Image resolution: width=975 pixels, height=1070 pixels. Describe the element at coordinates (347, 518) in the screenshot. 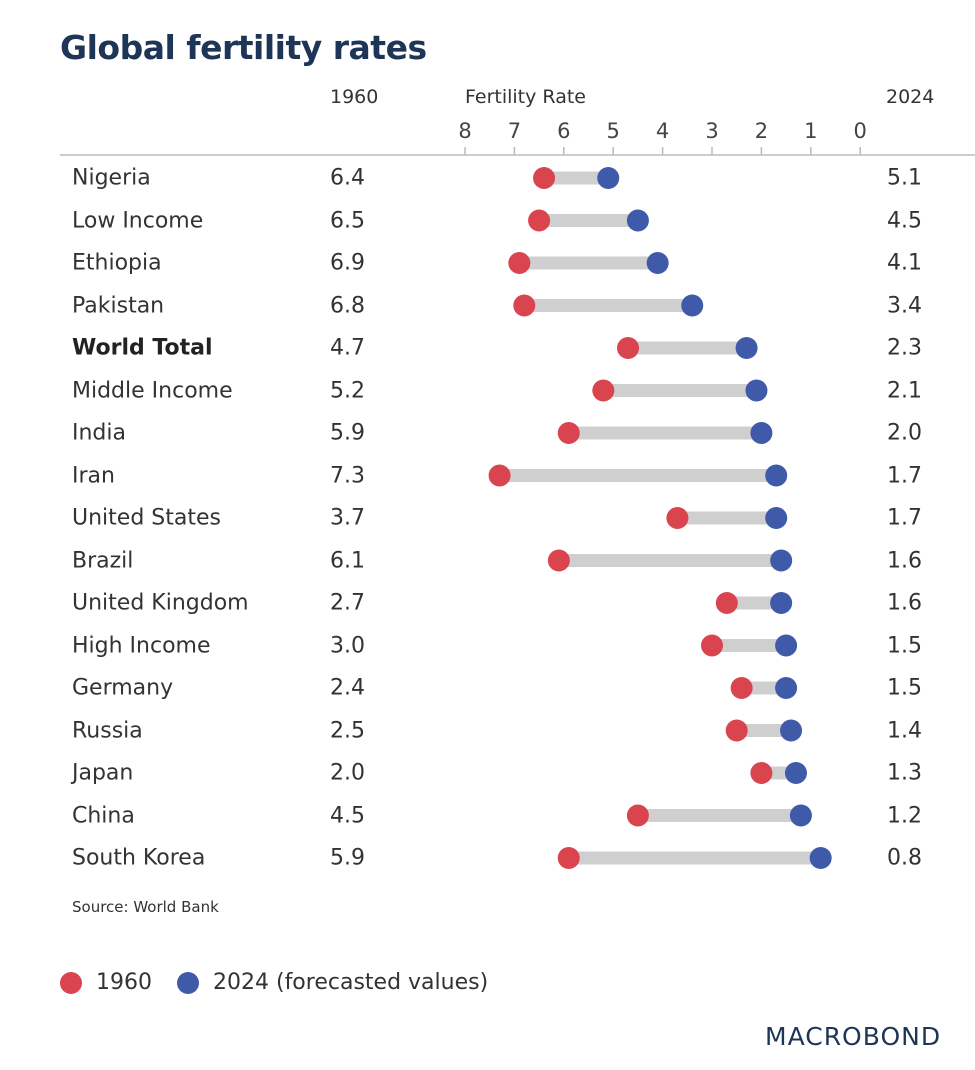

I see `value-1960: 3.7` at that location.